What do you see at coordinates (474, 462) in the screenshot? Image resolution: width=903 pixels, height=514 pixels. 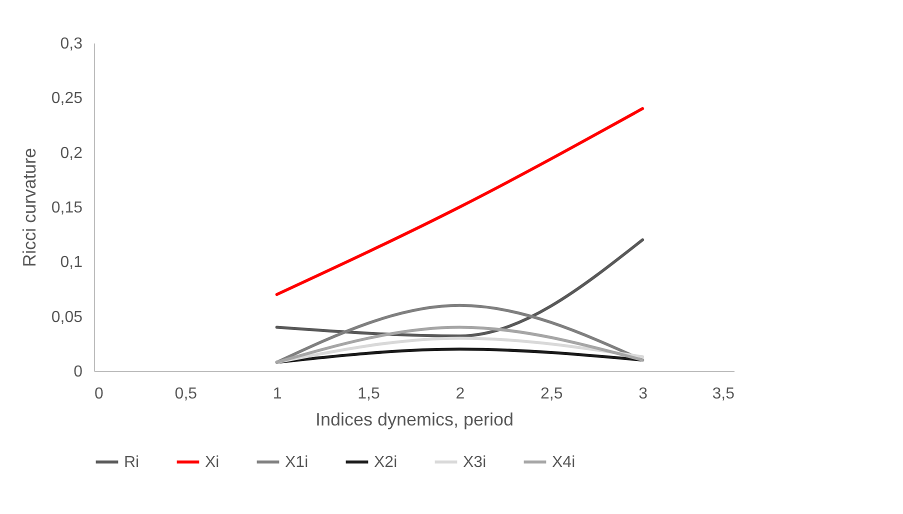 I see `legend-label: X3i` at bounding box center [474, 462].